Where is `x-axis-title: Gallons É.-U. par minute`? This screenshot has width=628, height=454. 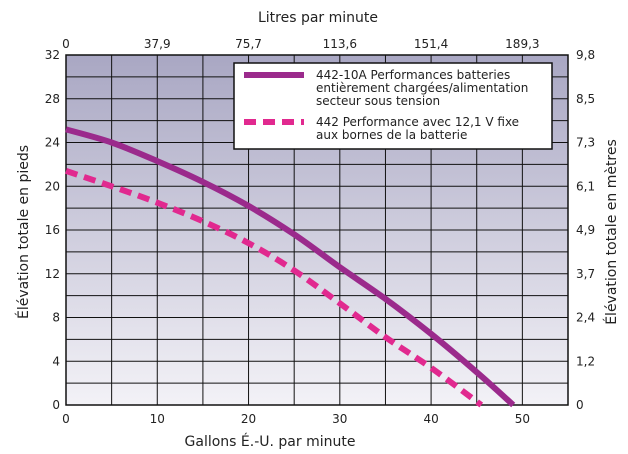
x-axis-title: Gallons É.-U. par minute is located at coordinates (270, 441).